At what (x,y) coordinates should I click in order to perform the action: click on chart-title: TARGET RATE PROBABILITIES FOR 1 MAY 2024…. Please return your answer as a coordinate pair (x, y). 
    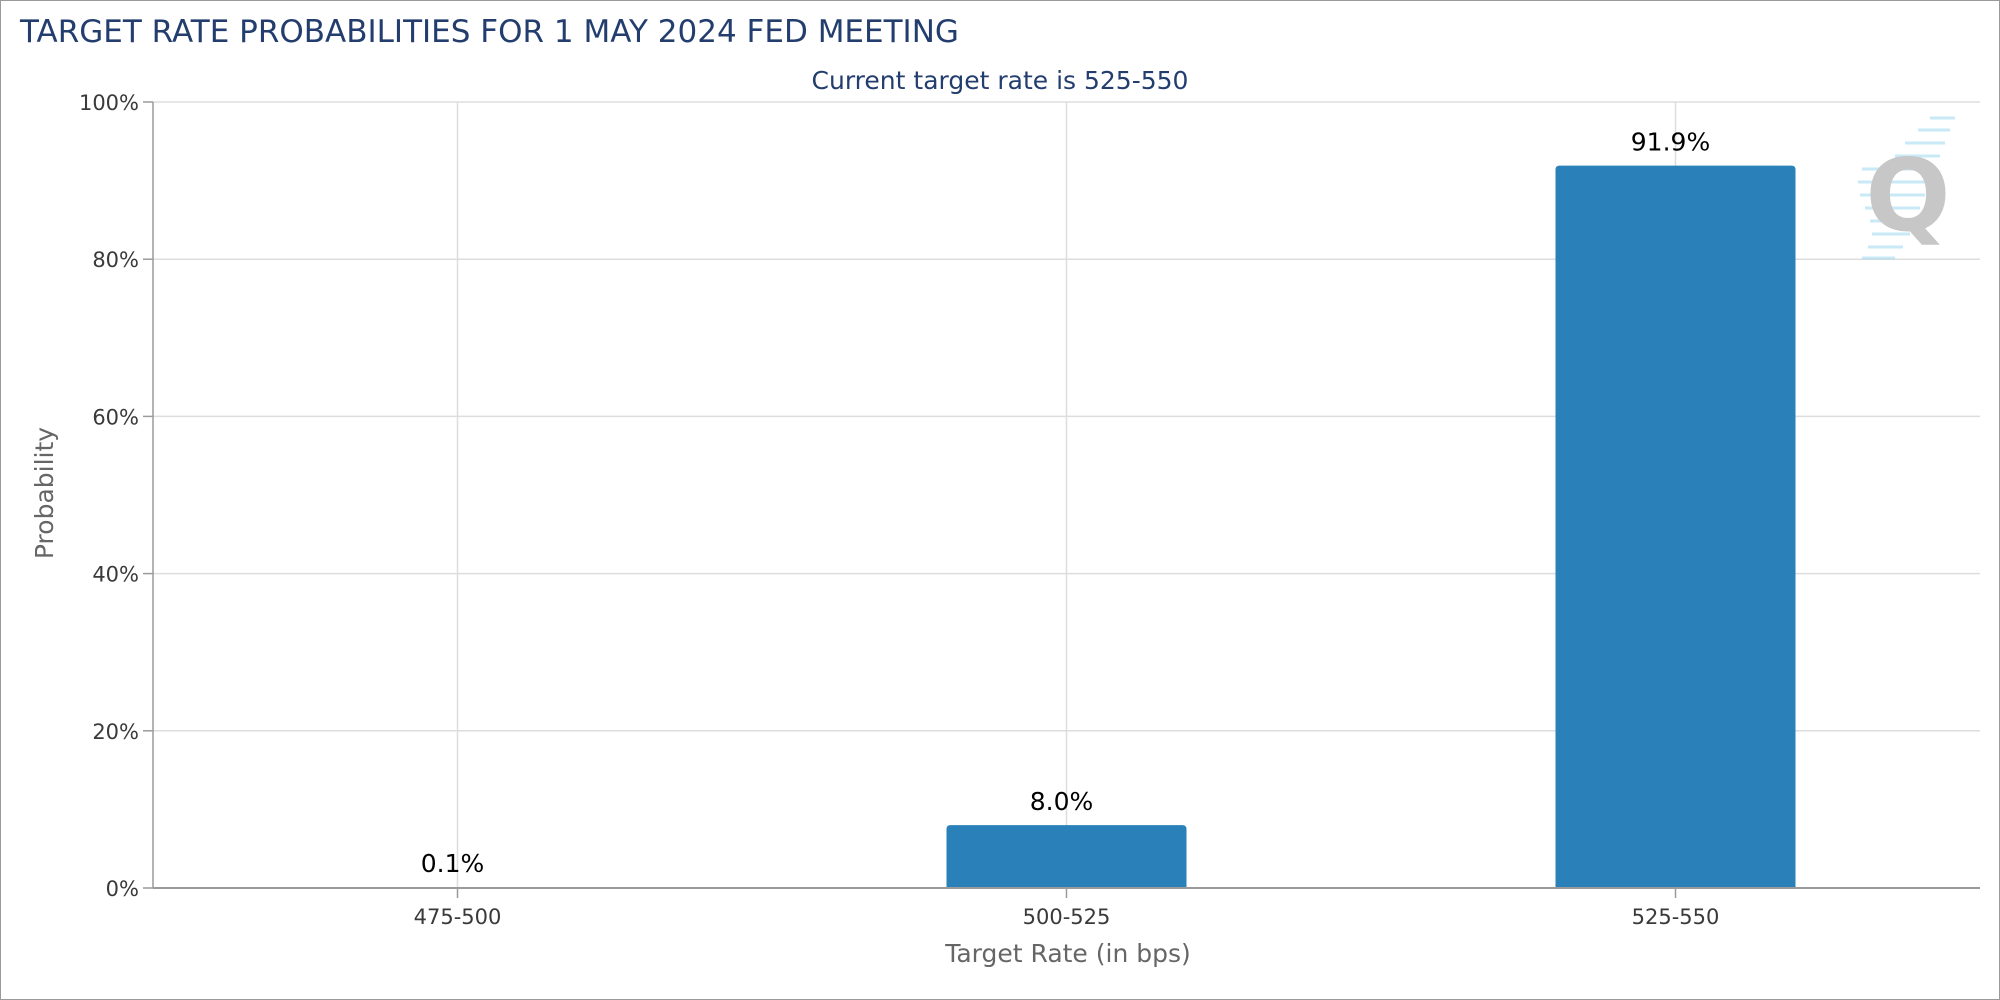
    Looking at the image, I should click on (489, 32).